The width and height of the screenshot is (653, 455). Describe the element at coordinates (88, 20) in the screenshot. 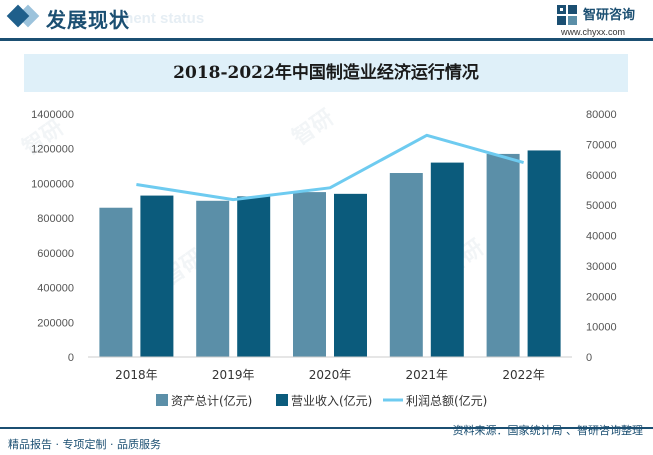

I see `header-title: 发展现状` at that location.